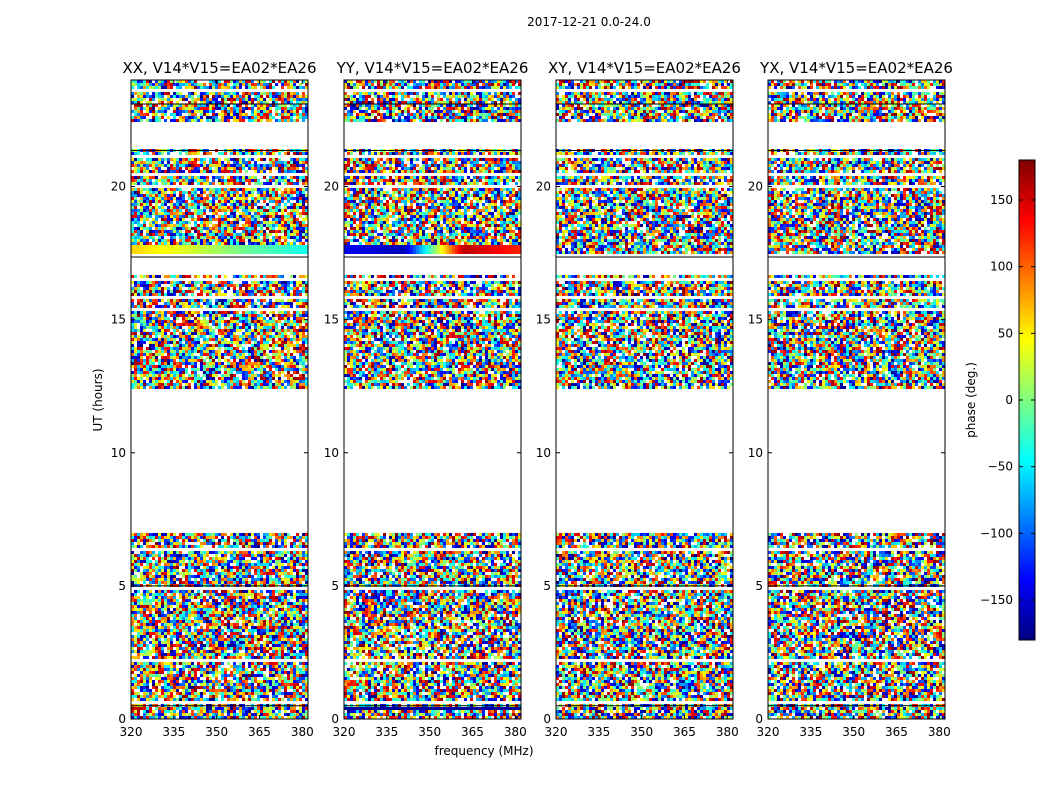 The image size is (1050, 800). I want to click on panel-3-title: YX, V14*V15=EA02*EA26, so click(856, 68).